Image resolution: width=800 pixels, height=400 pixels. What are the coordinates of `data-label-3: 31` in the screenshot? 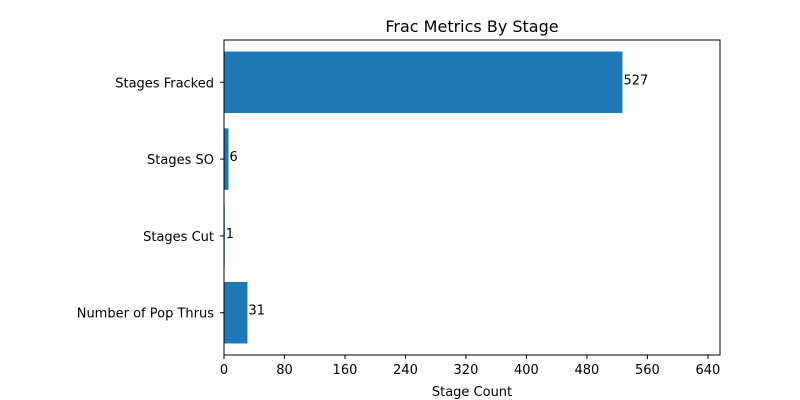 It's located at (256, 311).